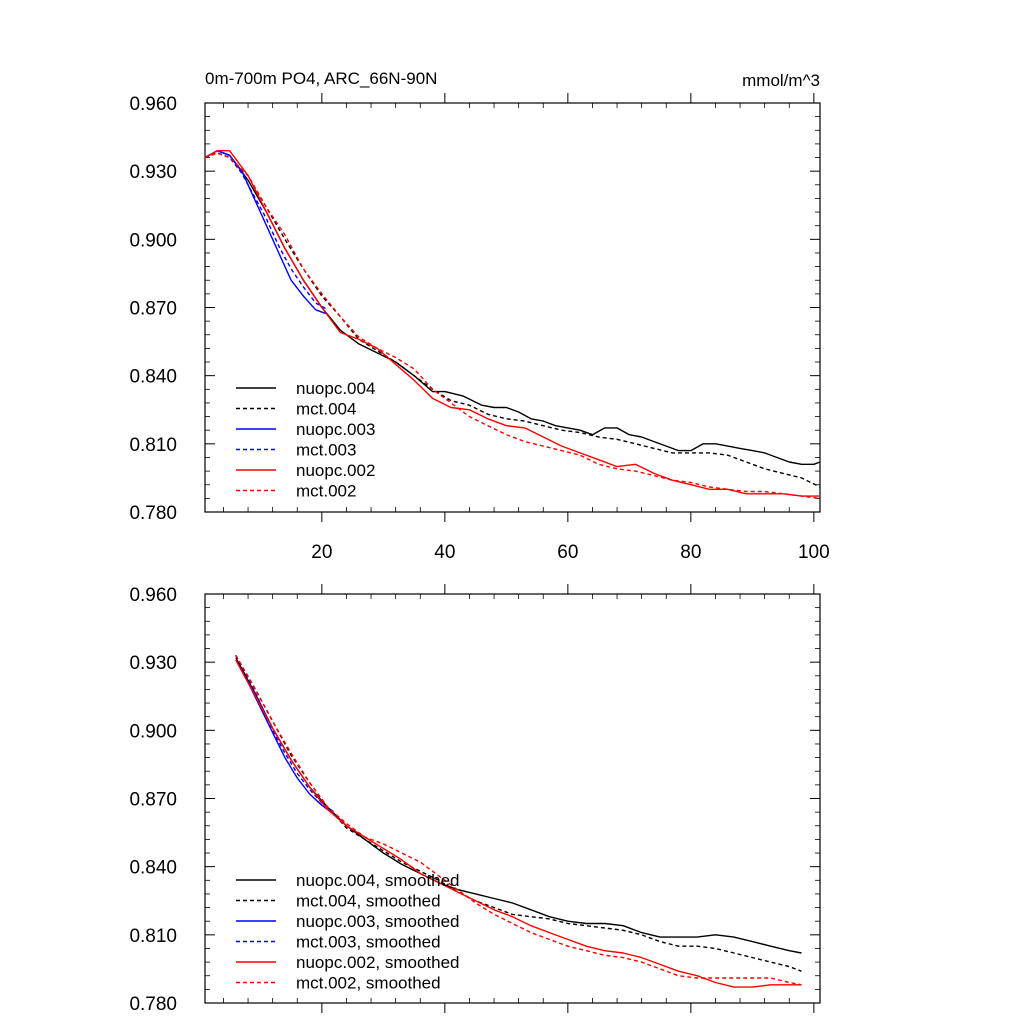  What do you see at coordinates (690, 552) in the screenshot?
I see `x-tick-label: 80` at bounding box center [690, 552].